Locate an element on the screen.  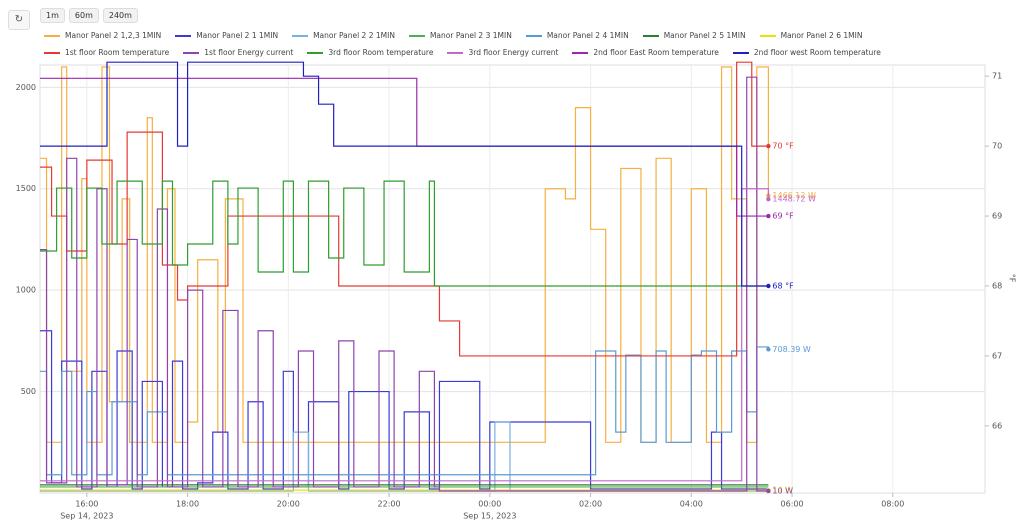
refresh-button: ↻ is located at coordinates (19, 20).